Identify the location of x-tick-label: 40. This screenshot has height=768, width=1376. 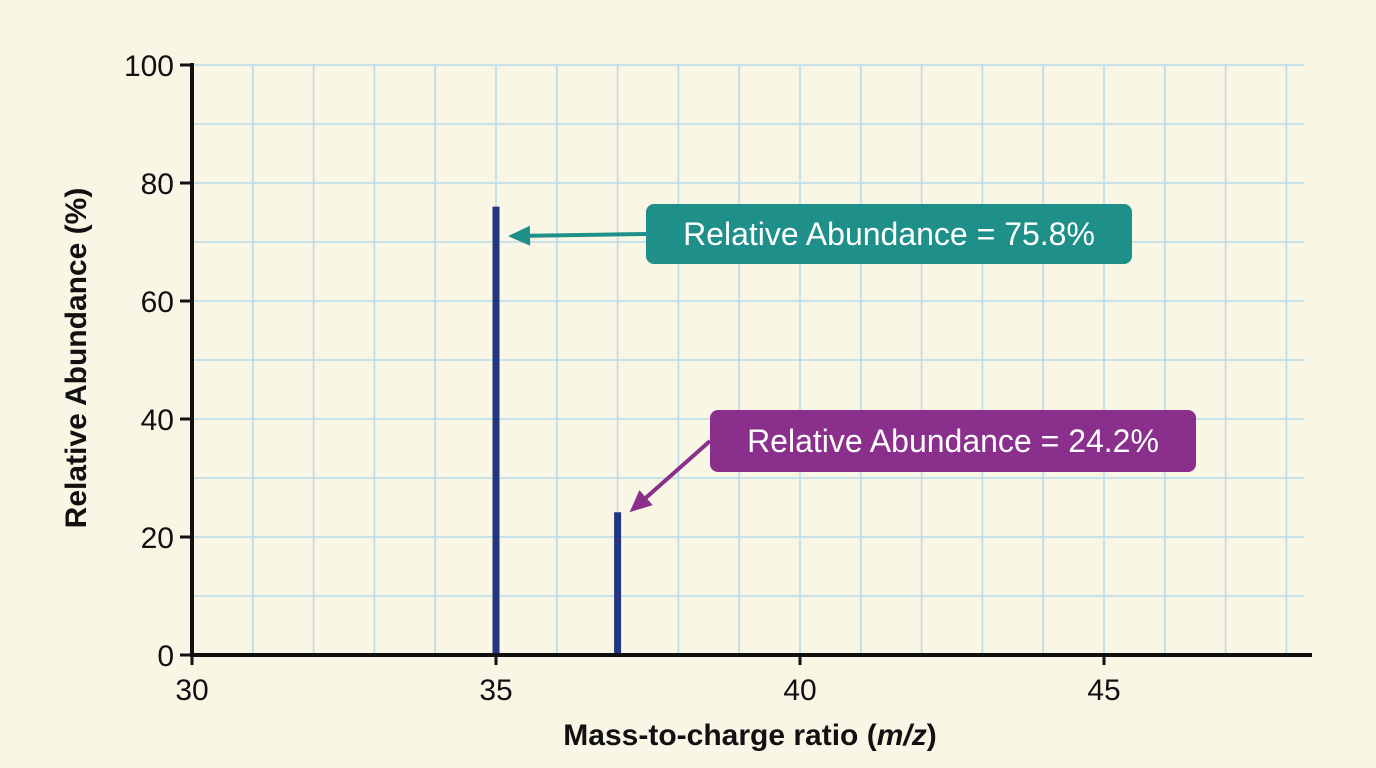
(799, 690).